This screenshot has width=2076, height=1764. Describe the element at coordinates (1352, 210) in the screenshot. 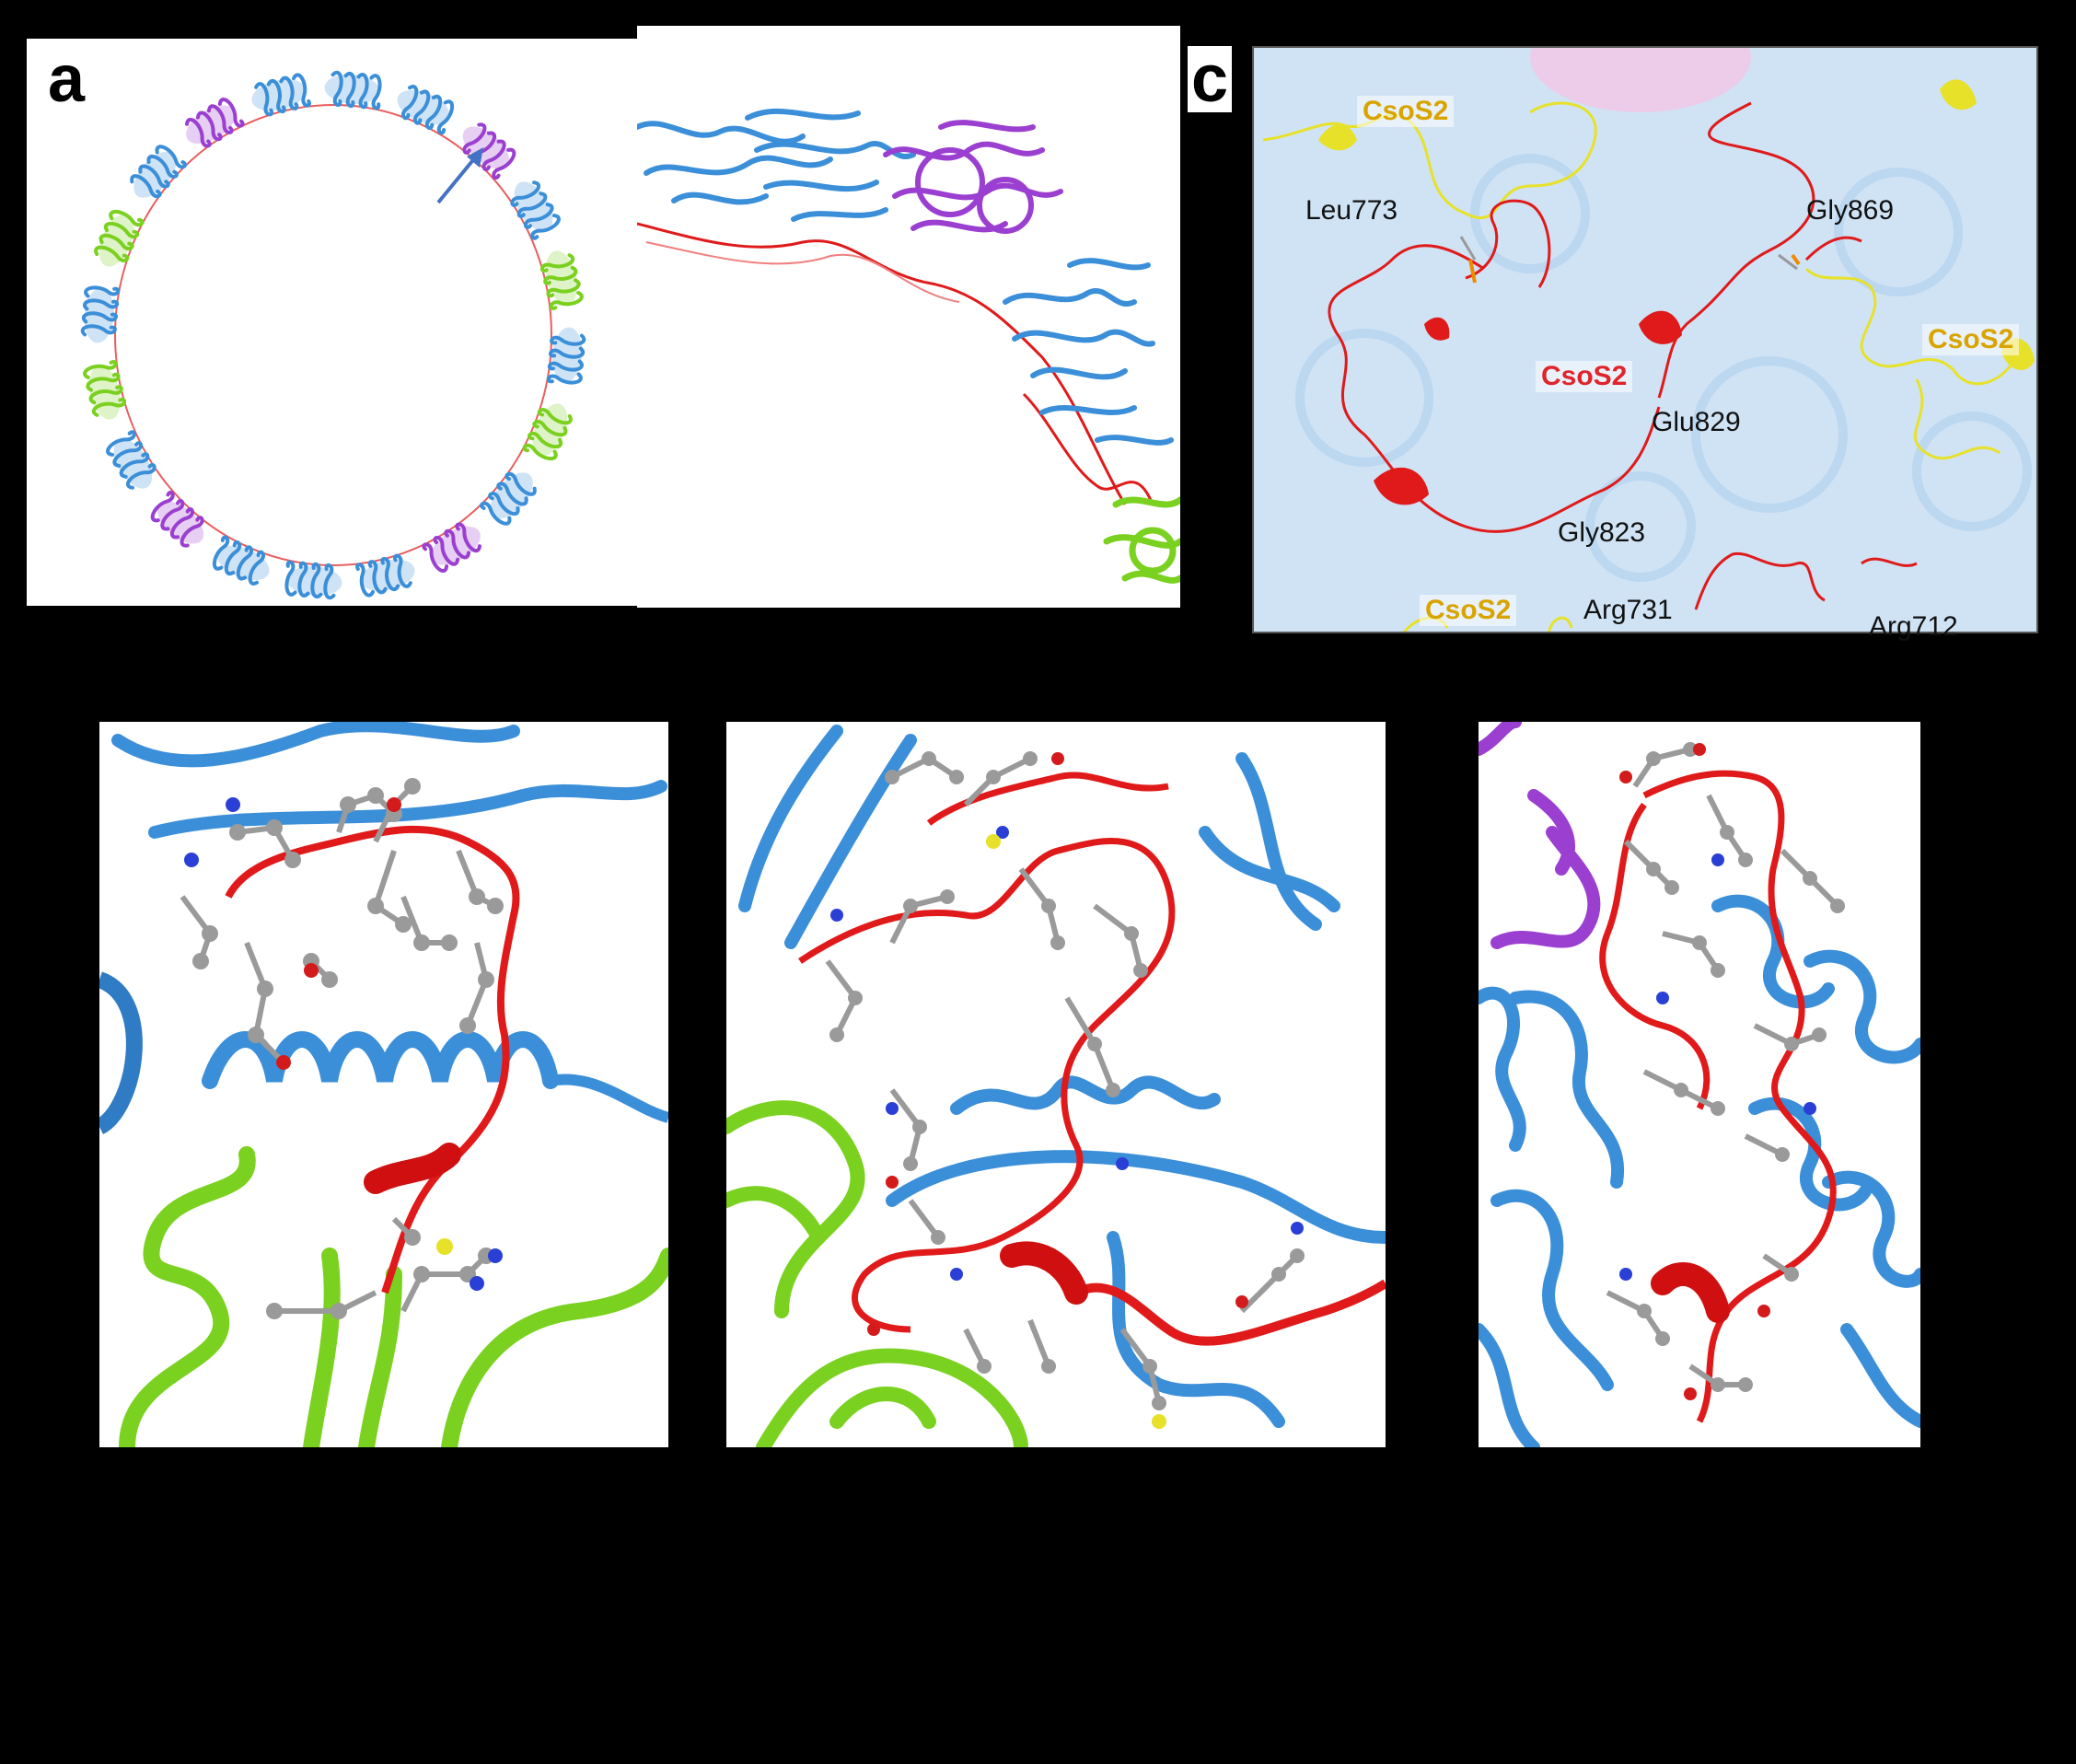

I see `label-leu773: Leu773` at that location.